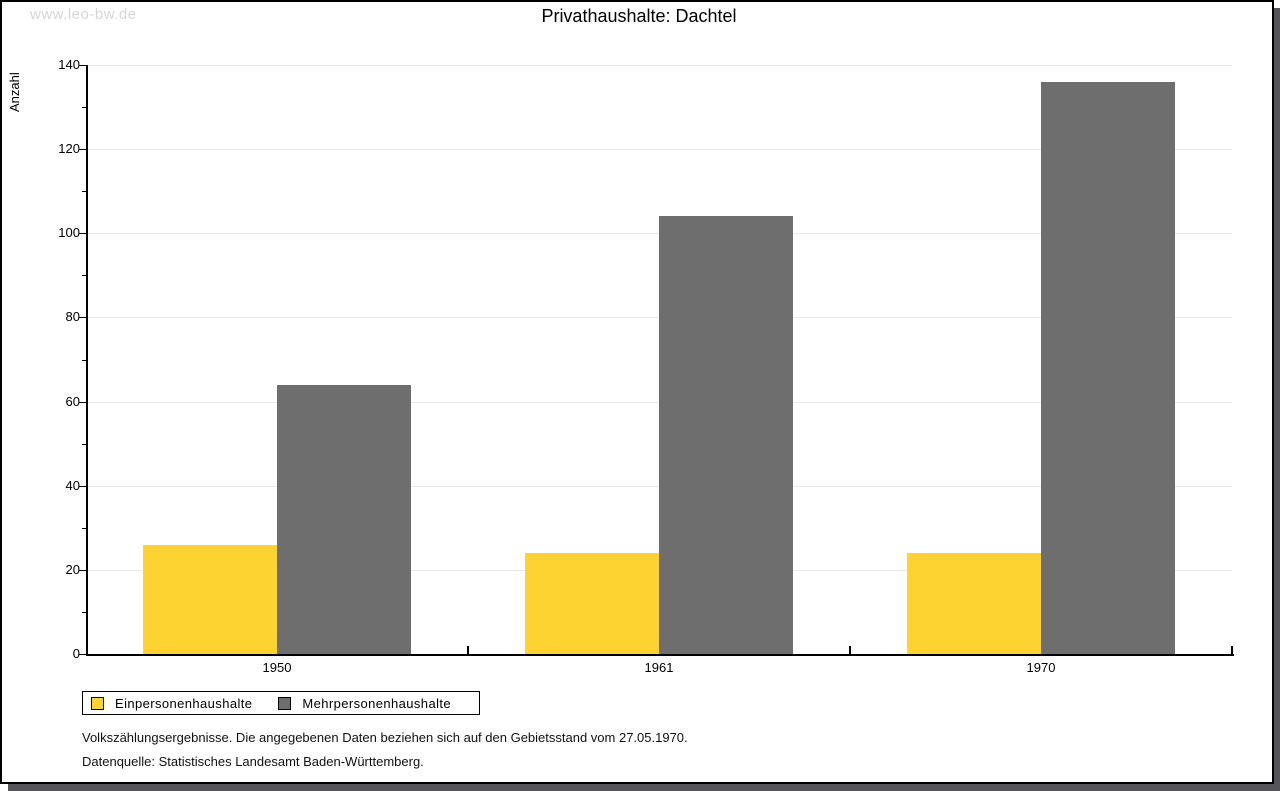 This screenshot has height=791, width=1280. I want to click on y-tick-label-20: 20, so click(72, 569).